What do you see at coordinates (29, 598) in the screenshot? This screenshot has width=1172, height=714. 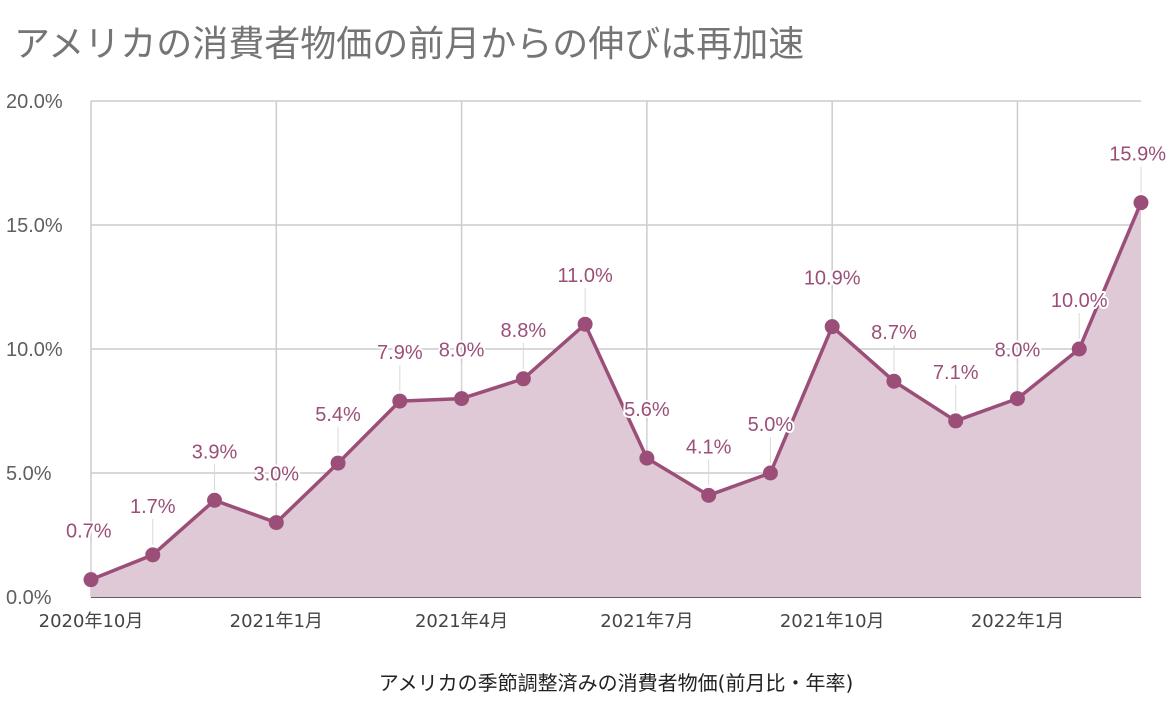 I see `y-tick-label: 0.0%` at bounding box center [29, 598].